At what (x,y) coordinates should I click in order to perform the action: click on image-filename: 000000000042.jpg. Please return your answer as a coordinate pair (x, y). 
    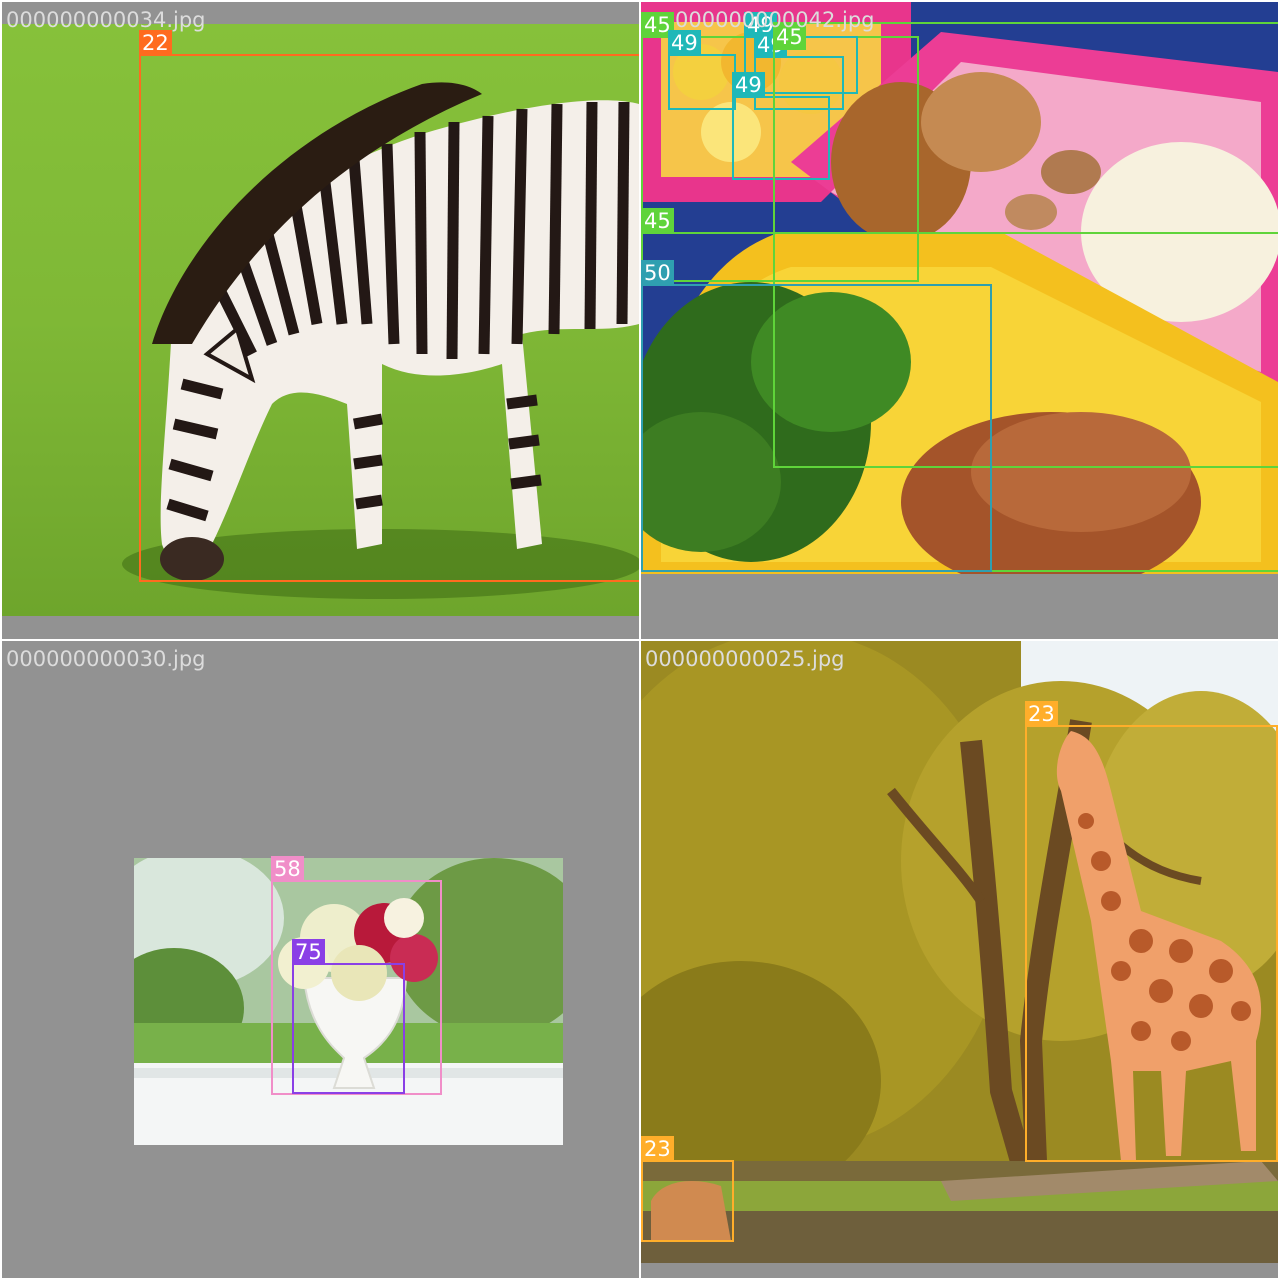
    Looking at the image, I should click on (775, 20).